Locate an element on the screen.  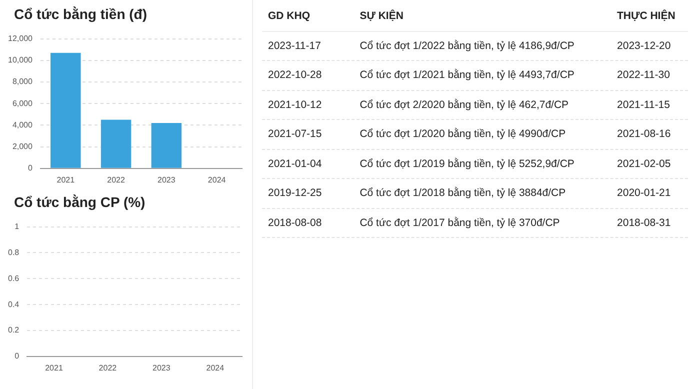
y-tick-label: 0.2 is located at coordinates (14, 330).